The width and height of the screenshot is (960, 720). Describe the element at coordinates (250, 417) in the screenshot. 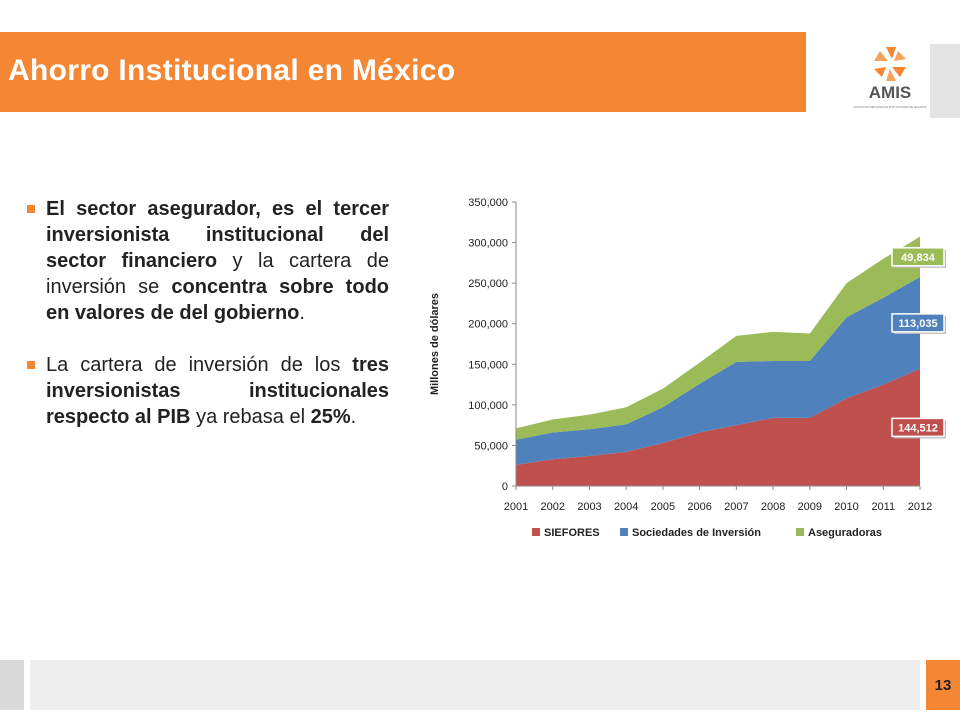

I see `bullet-segment: ya rebasa el` at that location.